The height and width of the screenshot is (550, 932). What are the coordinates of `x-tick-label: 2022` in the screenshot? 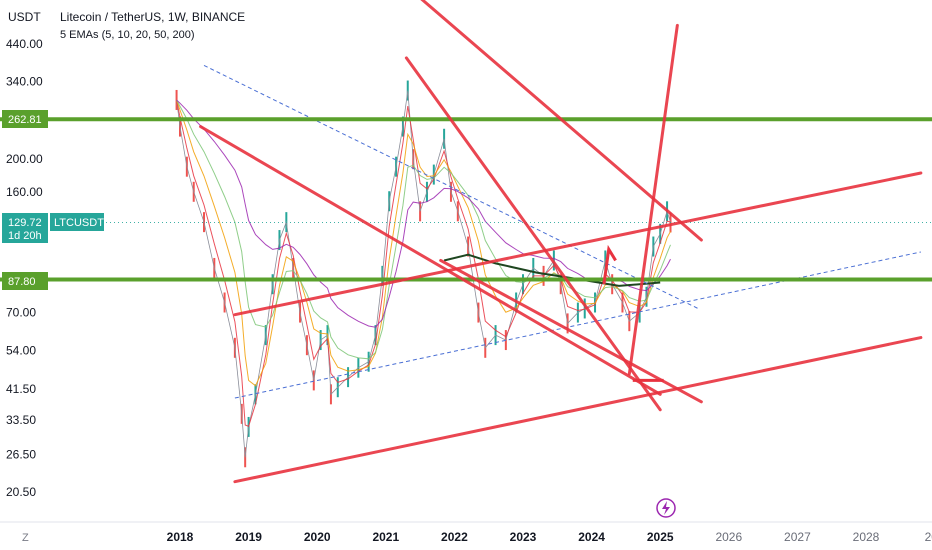 It's located at (454, 537).